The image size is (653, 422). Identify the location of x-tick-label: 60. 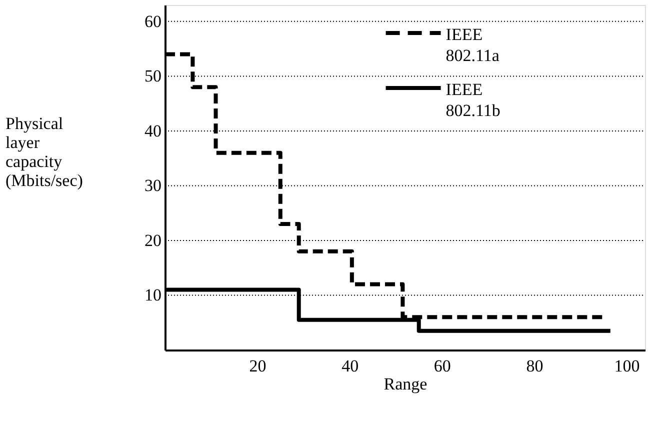
(442, 366).